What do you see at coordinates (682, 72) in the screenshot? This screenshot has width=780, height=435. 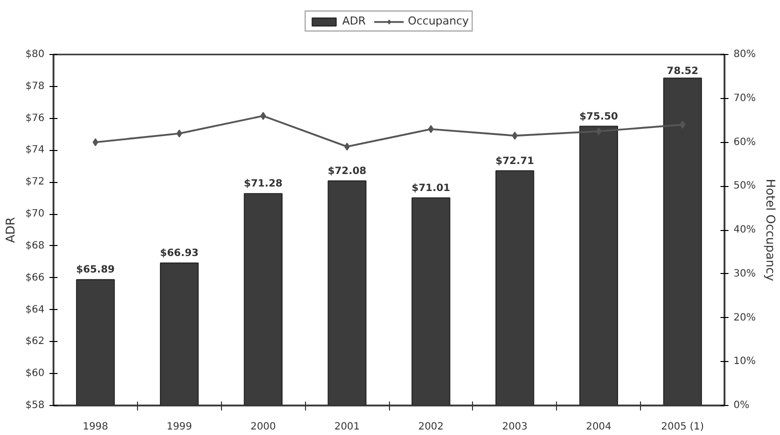 I see `data-label: 78.52` at bounding box center [682, 72].